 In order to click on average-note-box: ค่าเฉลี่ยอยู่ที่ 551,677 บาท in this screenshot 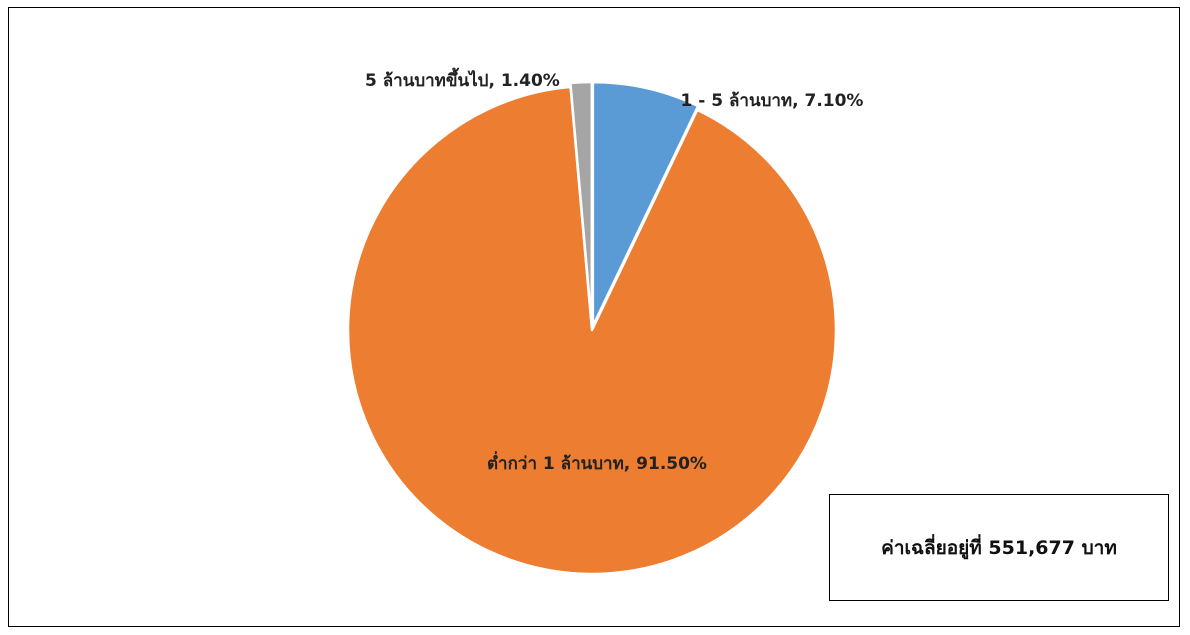, I will do `click(999, 547)`.